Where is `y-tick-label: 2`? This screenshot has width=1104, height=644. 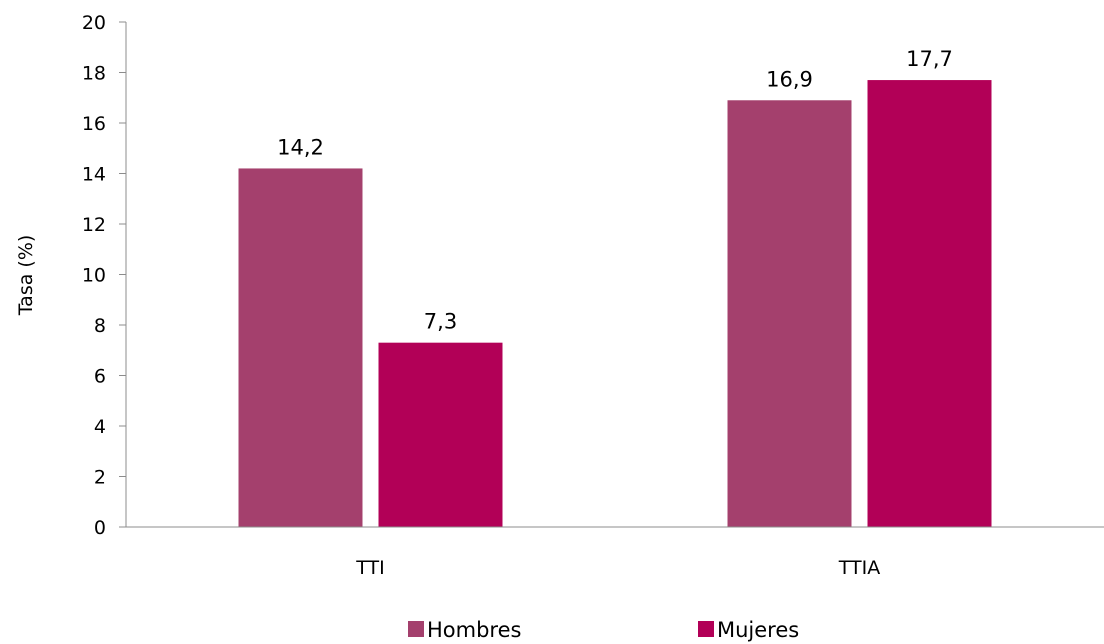 y-tick-label: 2 is located at coordinates (100, 478).